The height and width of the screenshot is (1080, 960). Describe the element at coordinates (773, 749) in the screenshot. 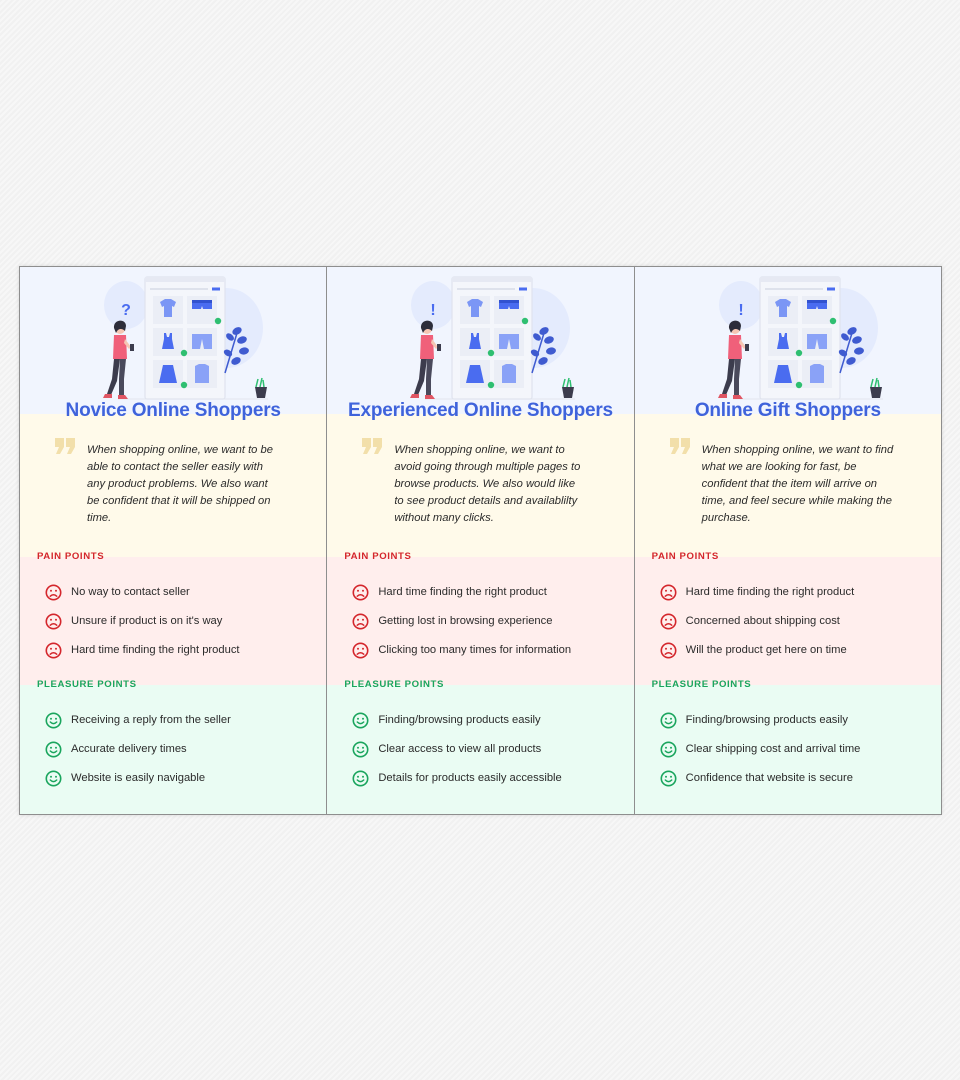

I see `pleasure-point-text: Clear shipping cost and arrival time` at that location.